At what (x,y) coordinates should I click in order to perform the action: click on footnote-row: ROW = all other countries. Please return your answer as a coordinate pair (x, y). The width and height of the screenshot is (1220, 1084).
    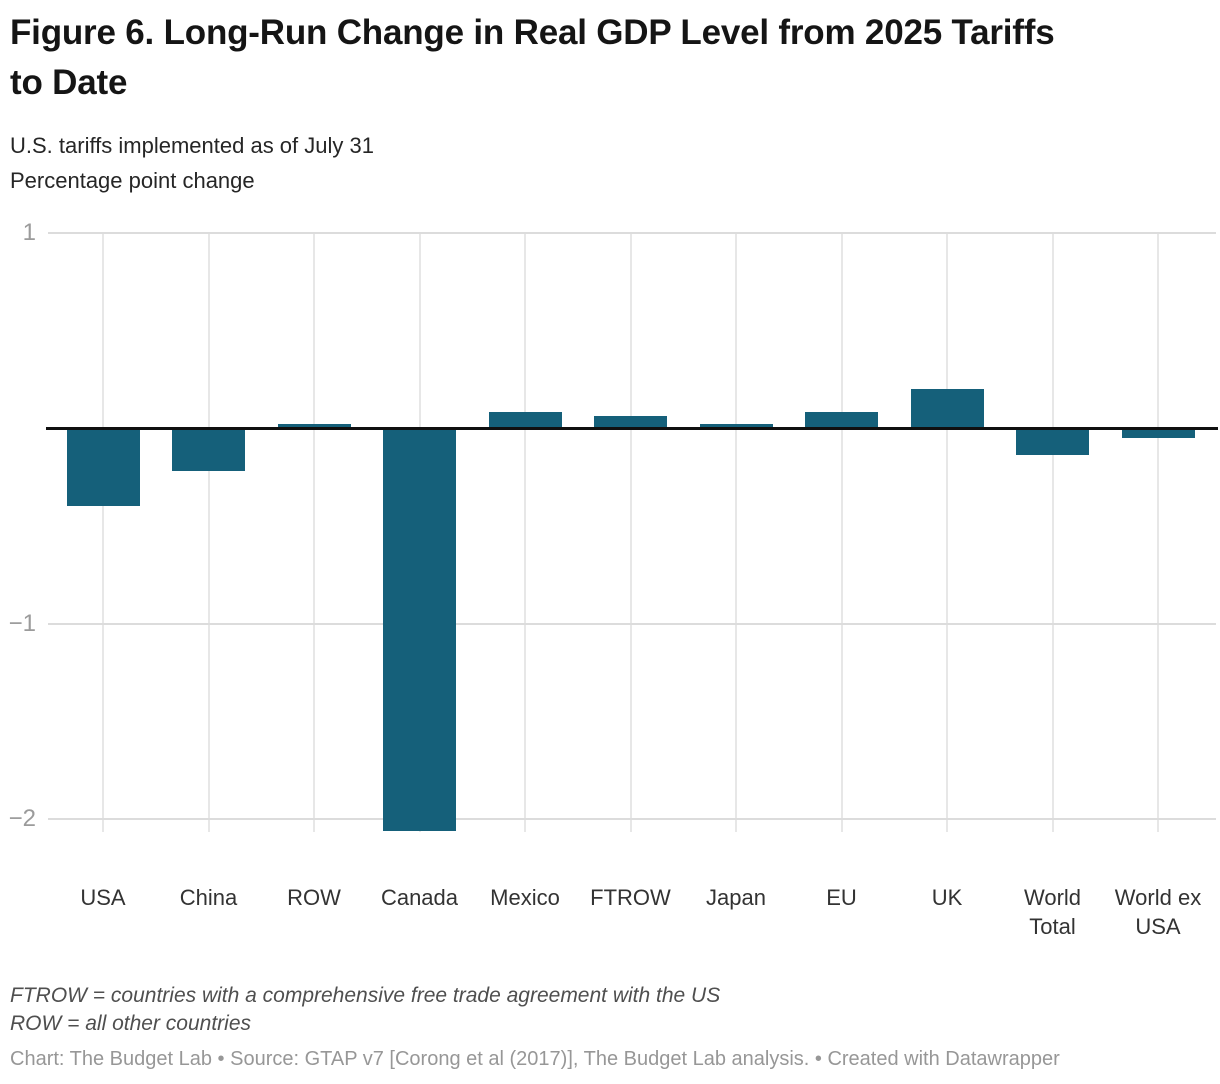
    Looking at the image, I should click on (131, 1023).